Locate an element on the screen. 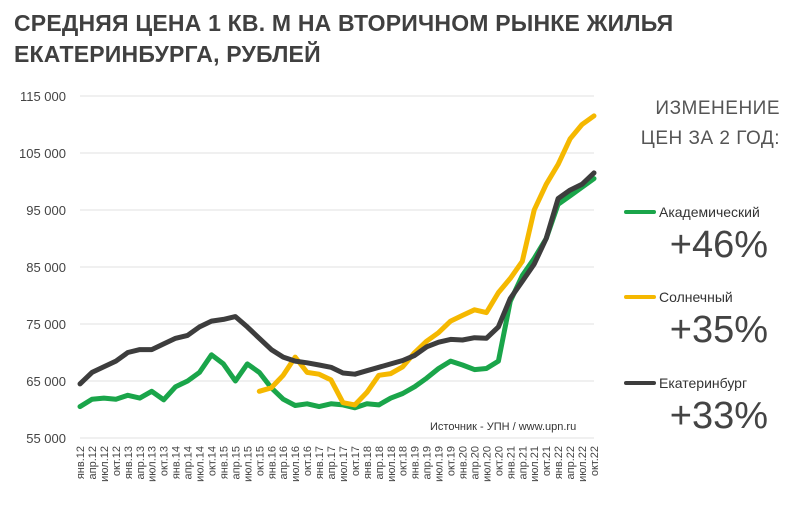 The height and width of the screenshot is (508, 800). x-tick-label: июл.22 is located at coordinates (583, 464).